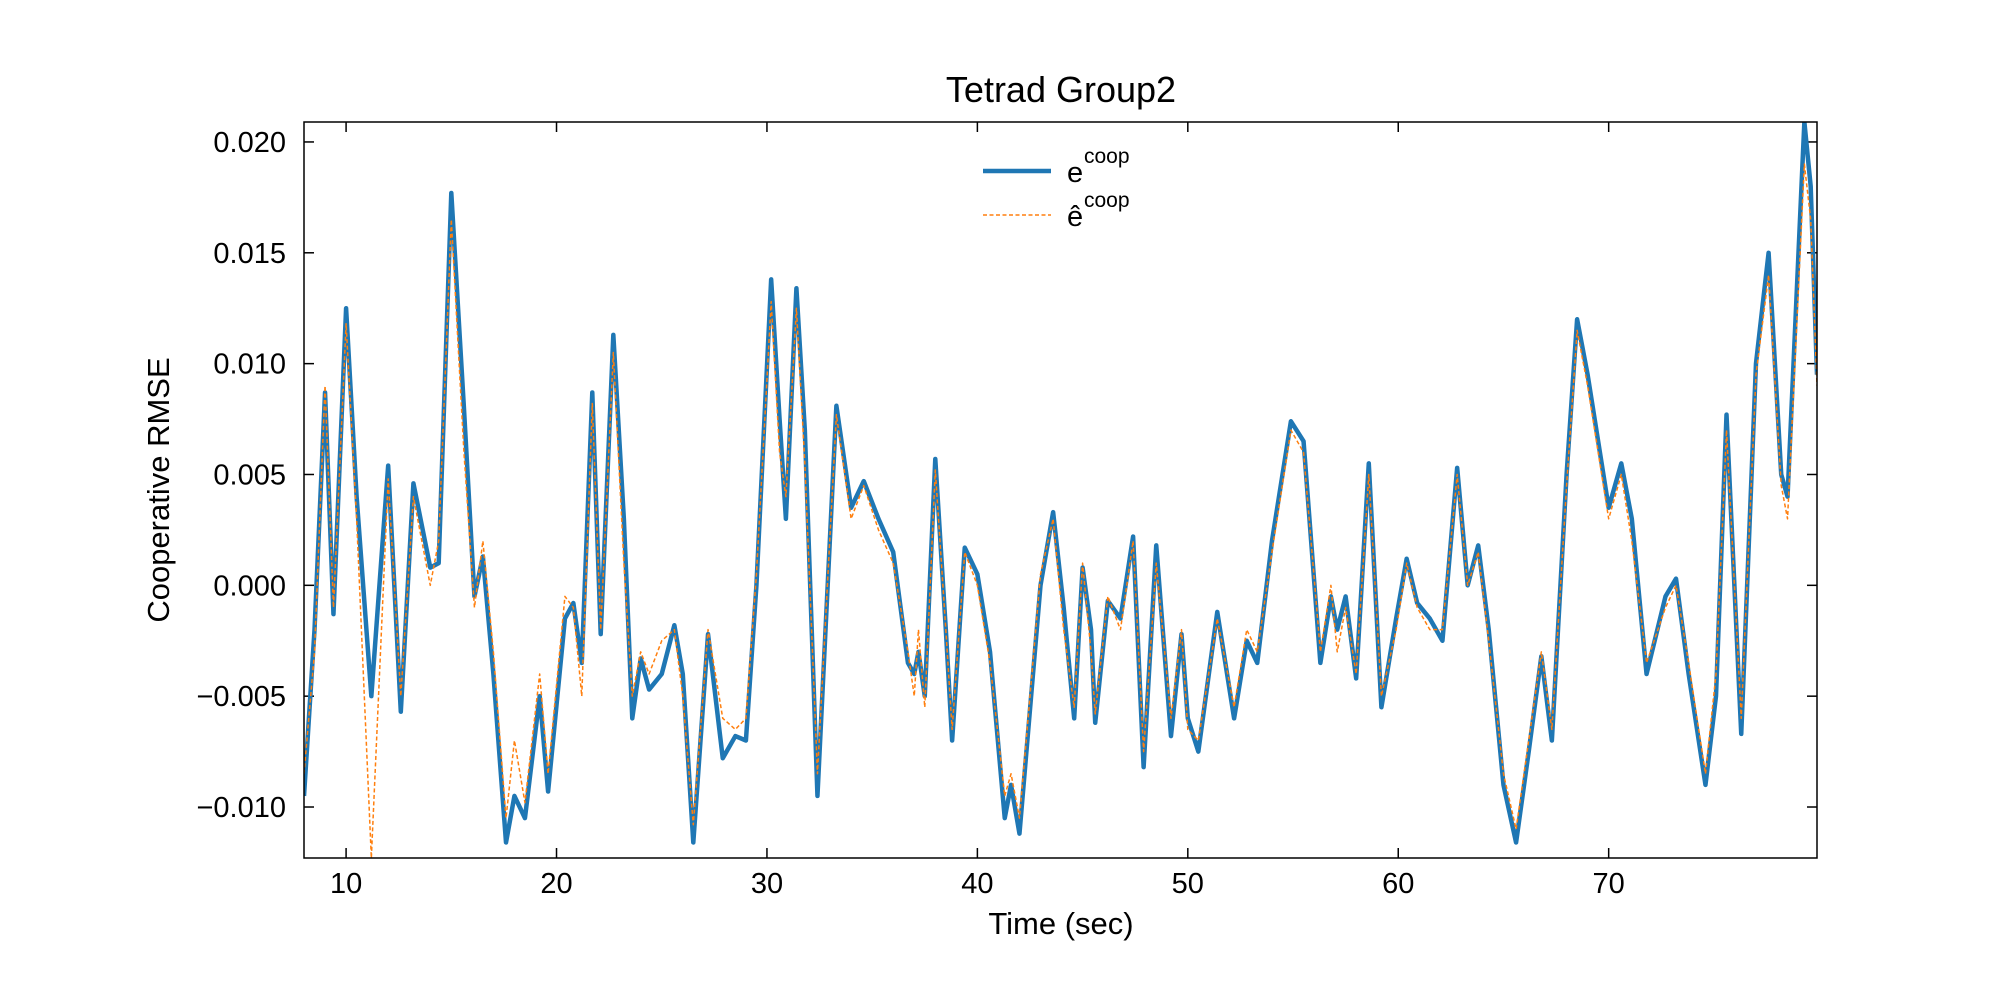 The image size is (2000, 1000). What do you see at coordinates (1188, 884) in the screenshot?
I see `x-tick-label: 50` at bounding box center [1188, 884].